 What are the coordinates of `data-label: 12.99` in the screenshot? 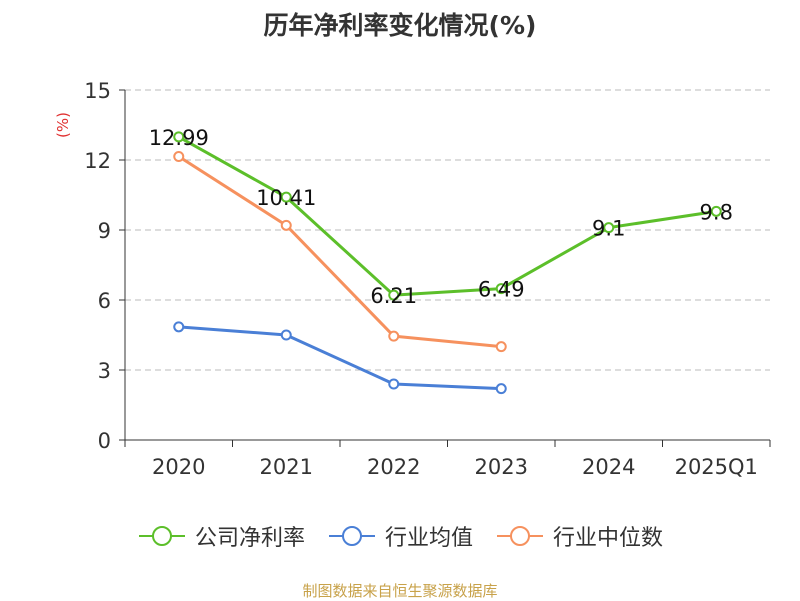 It's located at (179, 138).